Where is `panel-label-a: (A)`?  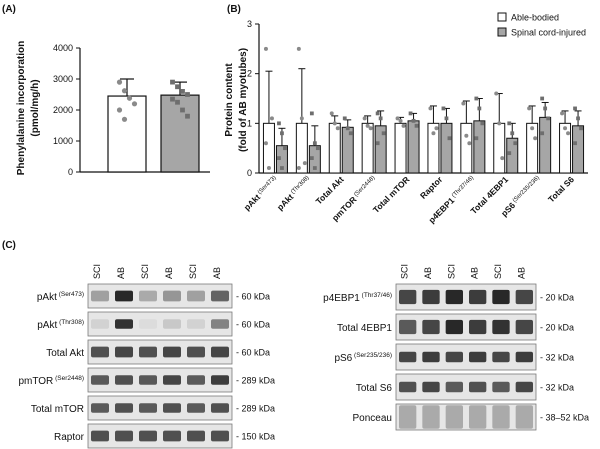 panel-label-a: (A) is located at coordinates (9, 9).